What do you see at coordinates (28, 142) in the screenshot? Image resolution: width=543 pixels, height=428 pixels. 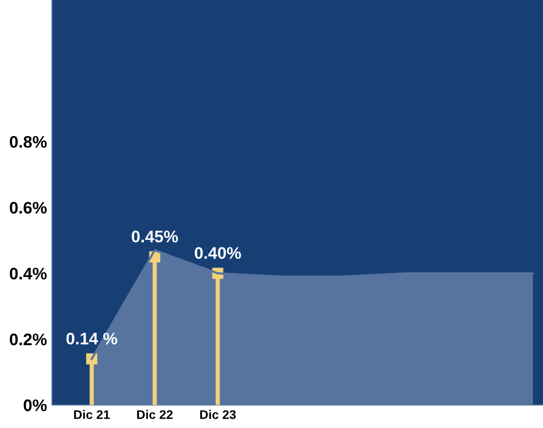 I see `y-tick-label: 0.8%` at bounding box center [28, 142].